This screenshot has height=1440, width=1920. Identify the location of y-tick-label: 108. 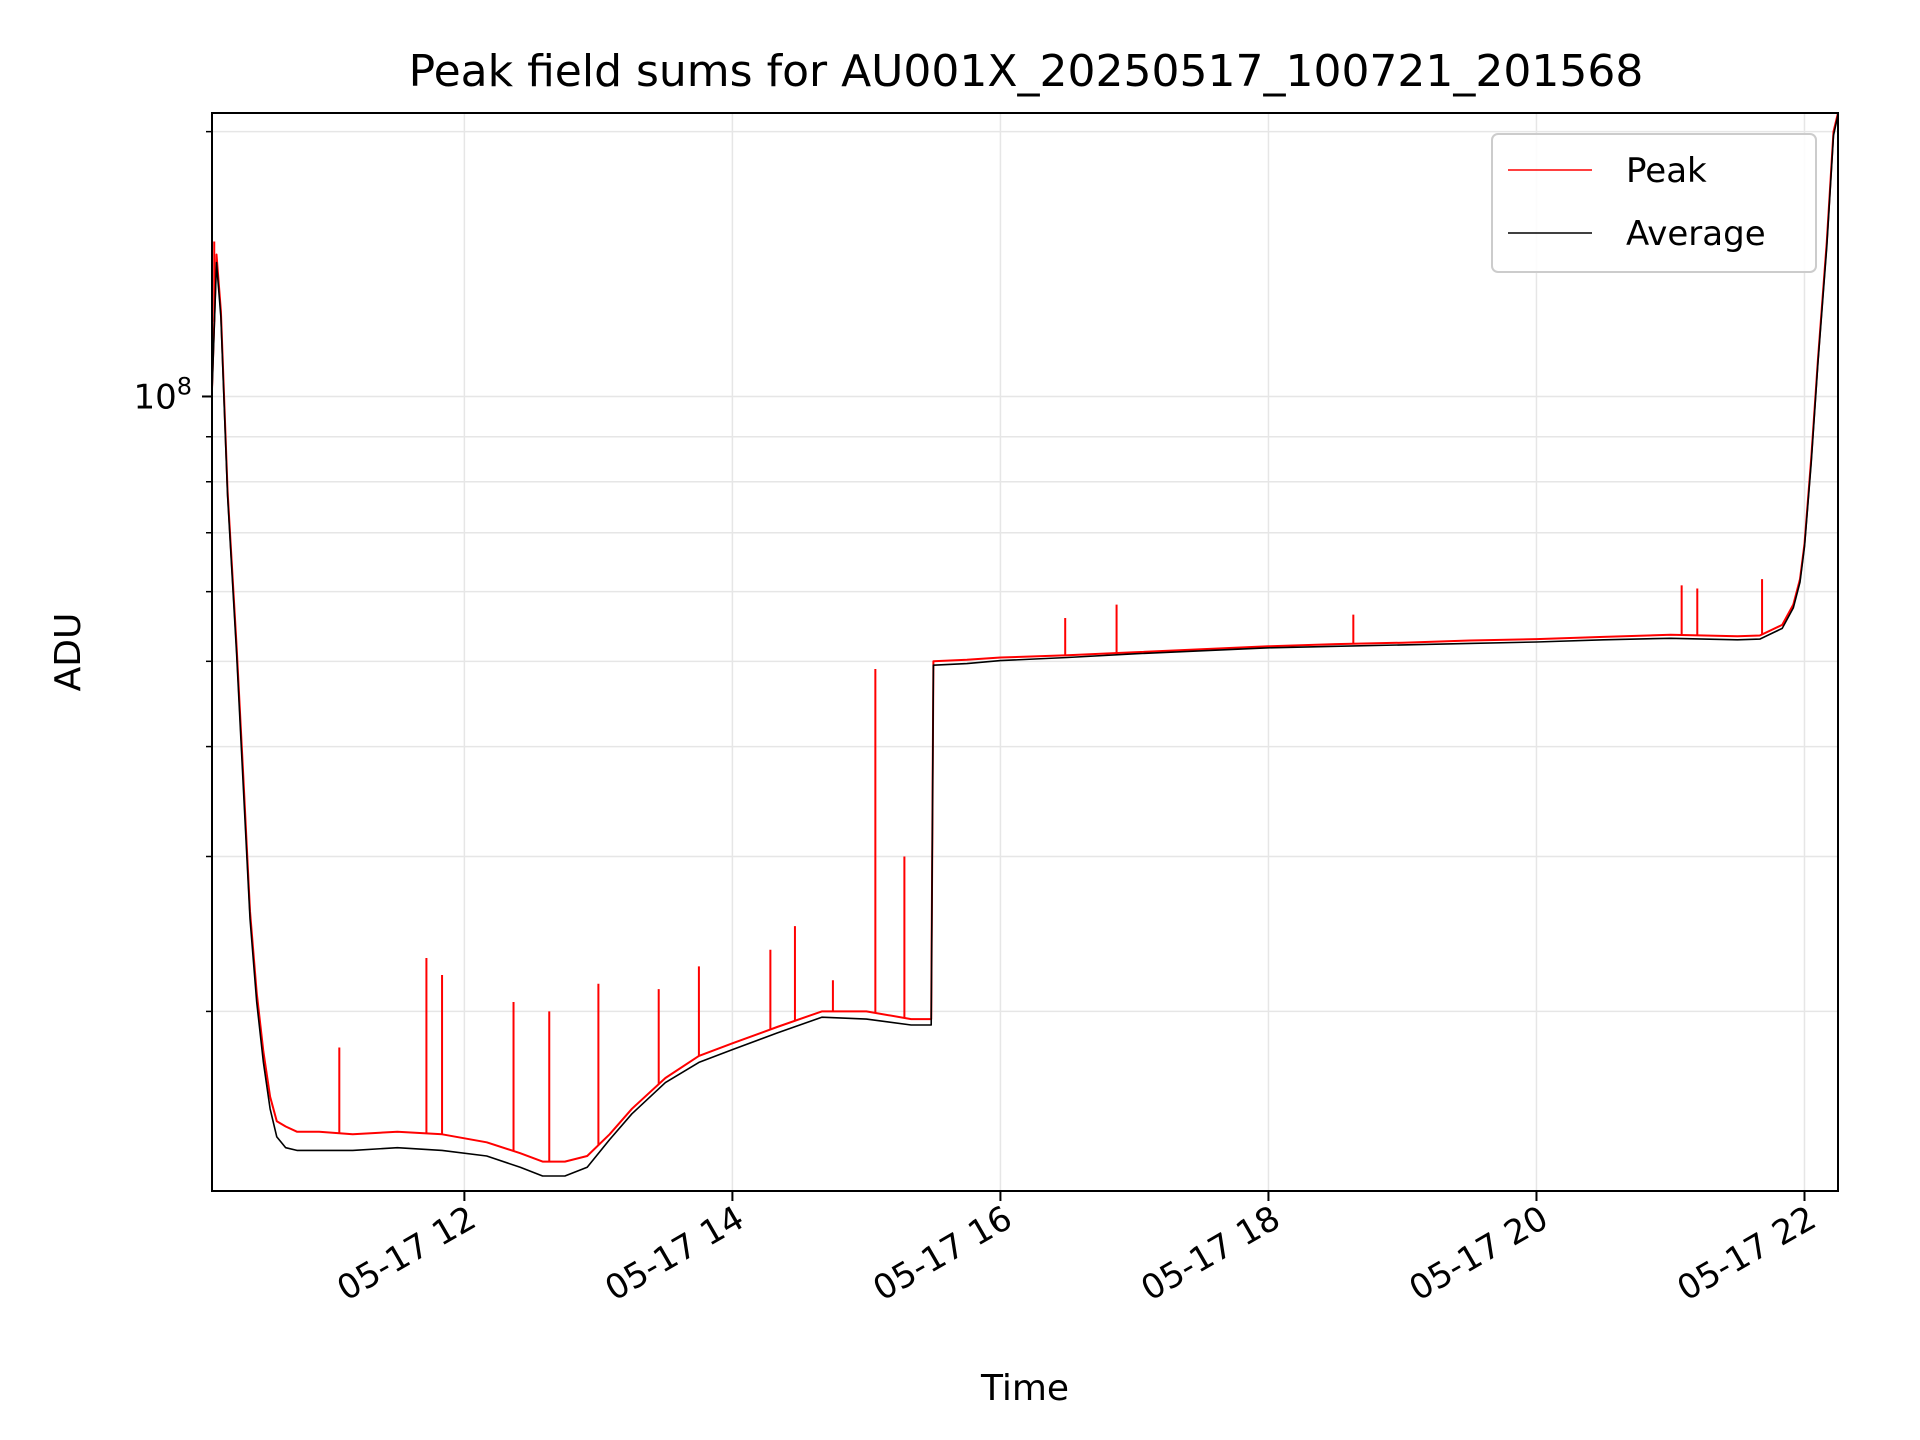
(162, 394).